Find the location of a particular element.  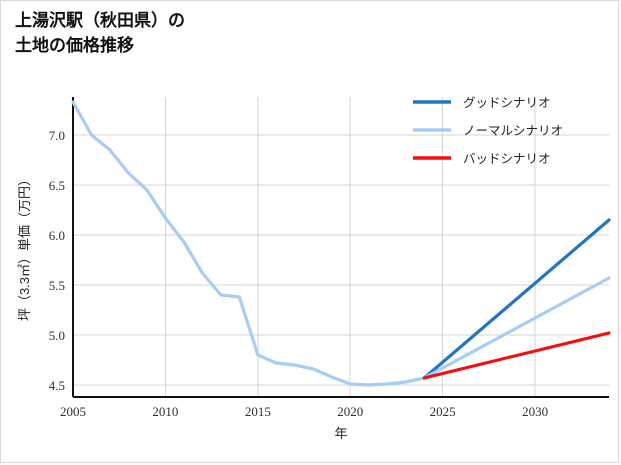

legend-label: ノーマルシナリオ is located at coordinates (513, 131).